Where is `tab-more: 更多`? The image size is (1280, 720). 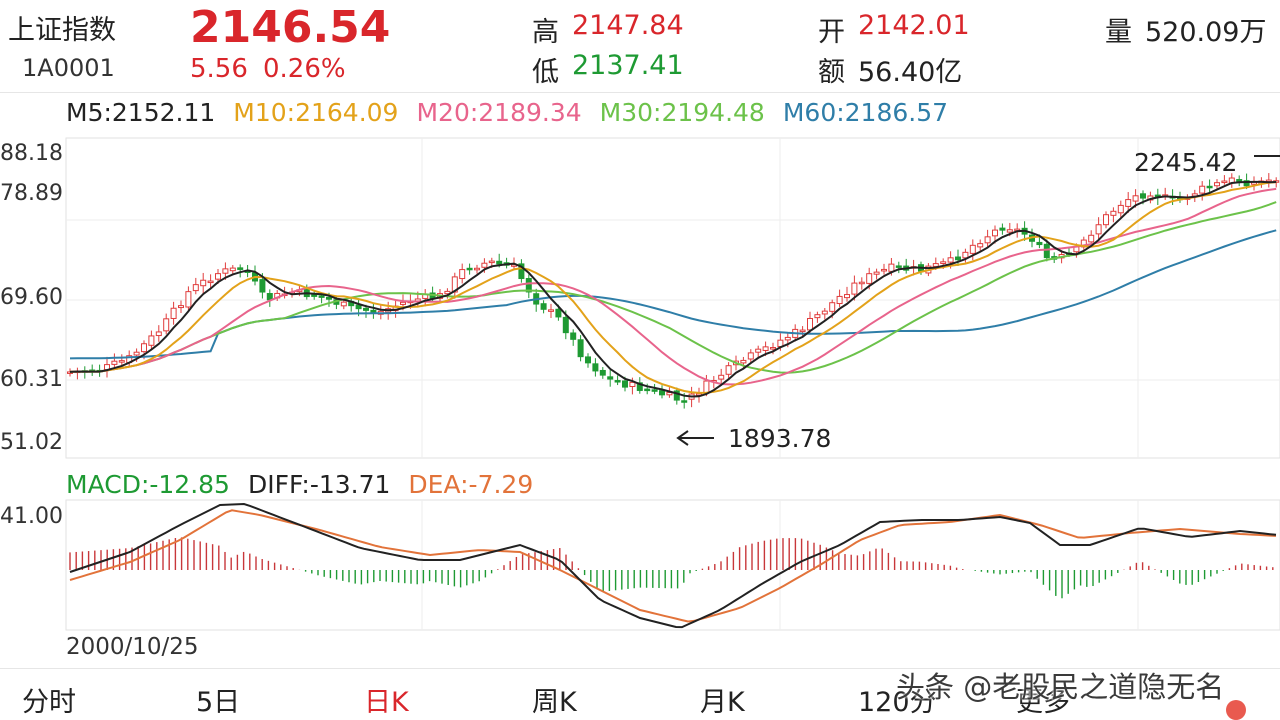
tab-more: 更多 is located at coordinates (1043, 702).